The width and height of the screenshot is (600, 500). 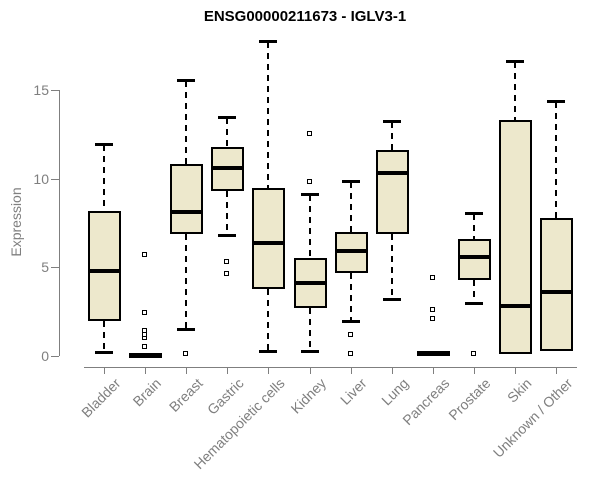 I want to click on y-axis-label: Expression, so click(x=16, y=222).